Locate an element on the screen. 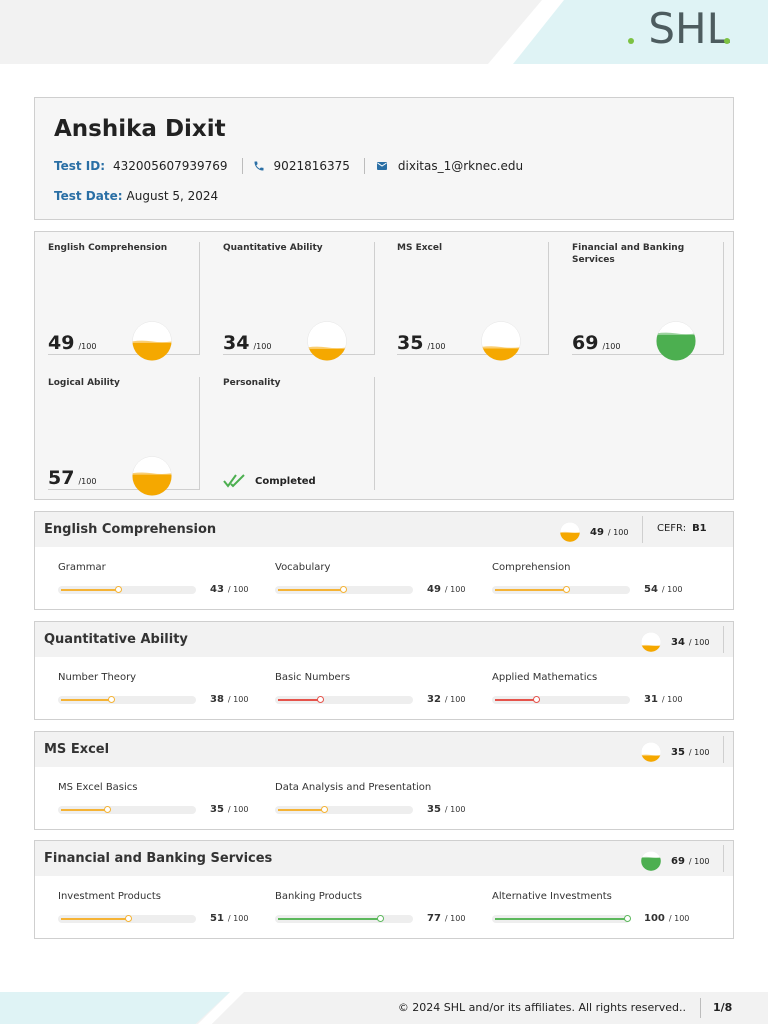 The image size is (768, 1024). score-card-logical: Logical Ability 57/100 is located at coordinates (124, 436).